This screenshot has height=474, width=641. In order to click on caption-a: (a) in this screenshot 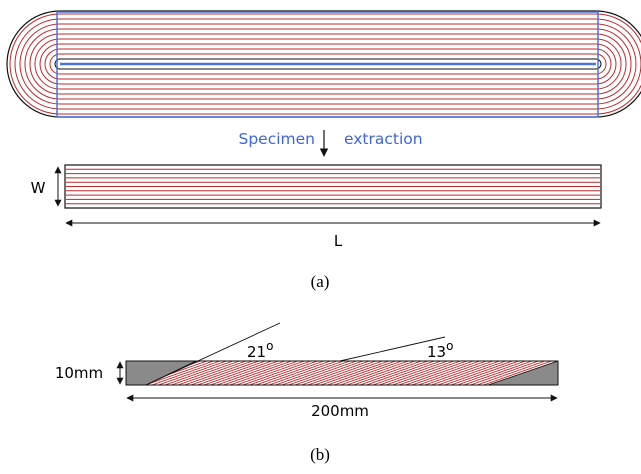, I will do `click(320, 281)`.